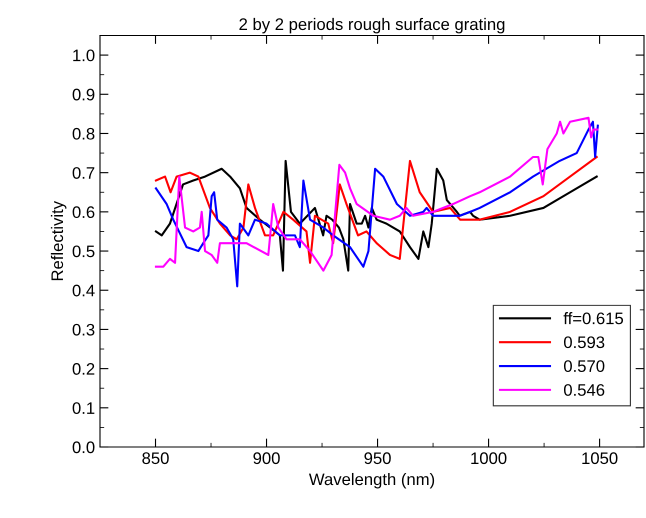 The width and height of the screenshot is (646, 518). Describe the element at coordinates (83, 212) in the screenshot. I see `y-tick-label: 0.6` at that location.